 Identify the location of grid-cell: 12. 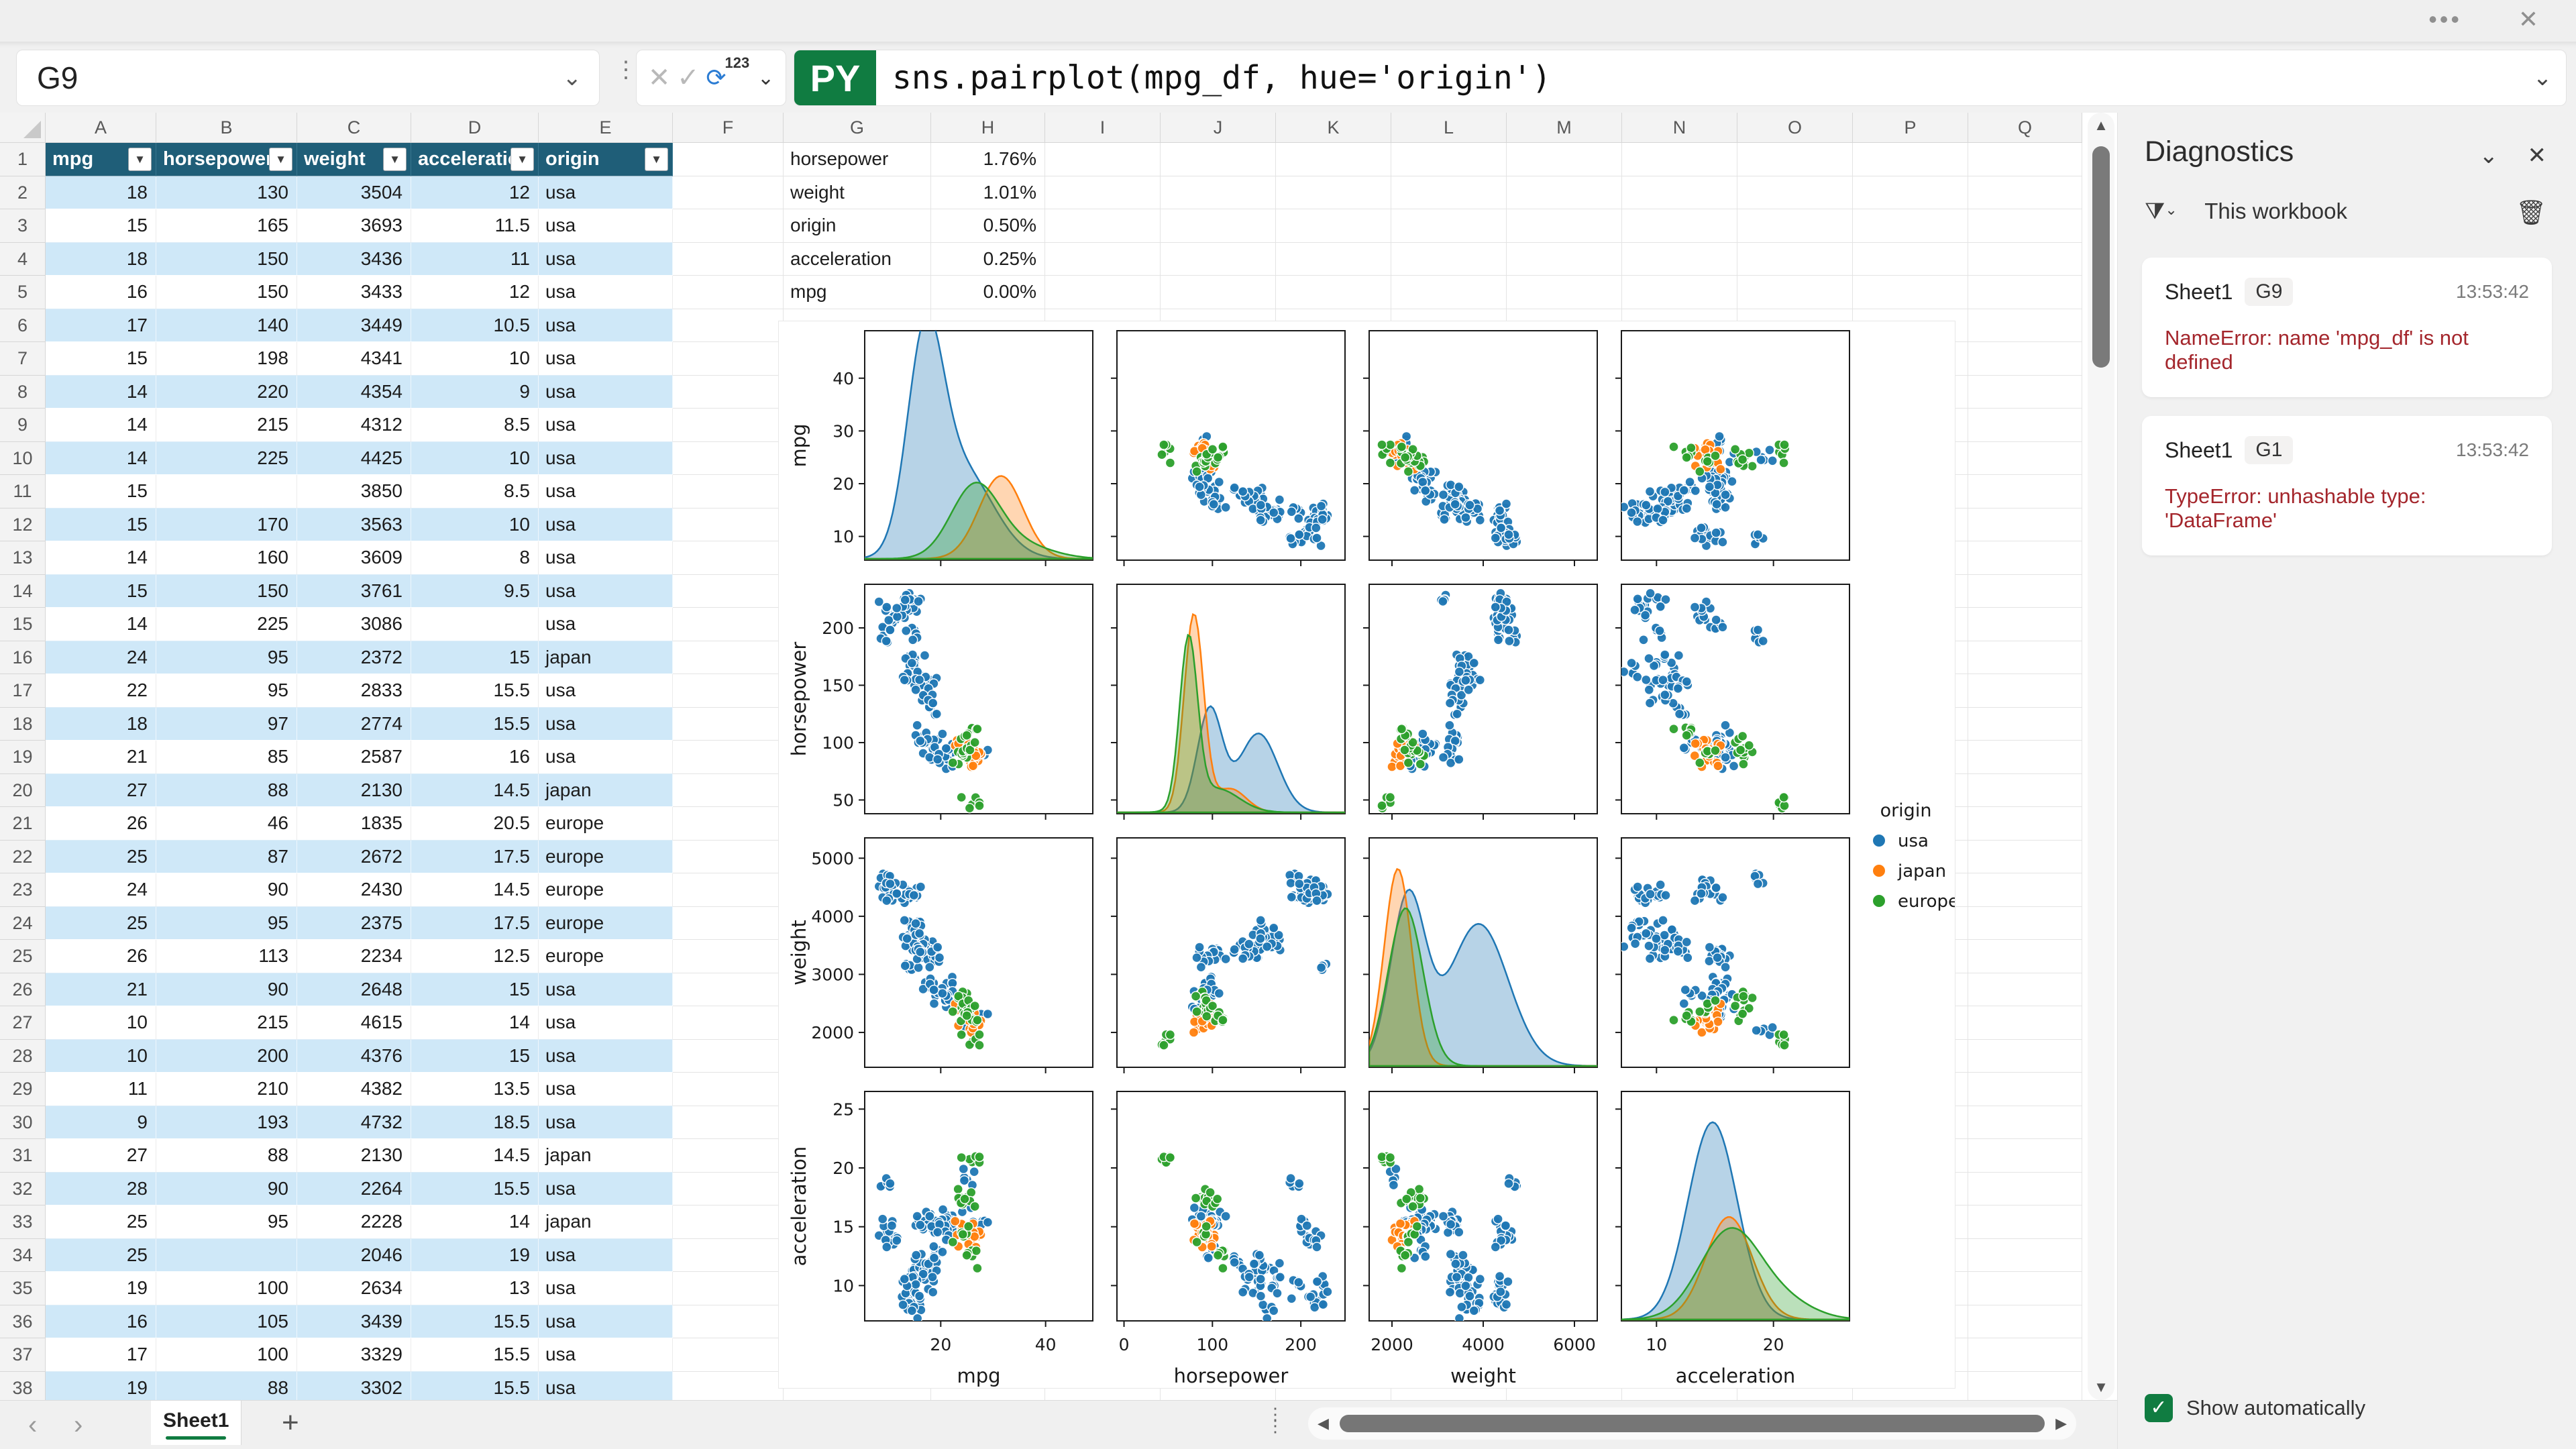
(475, 292).